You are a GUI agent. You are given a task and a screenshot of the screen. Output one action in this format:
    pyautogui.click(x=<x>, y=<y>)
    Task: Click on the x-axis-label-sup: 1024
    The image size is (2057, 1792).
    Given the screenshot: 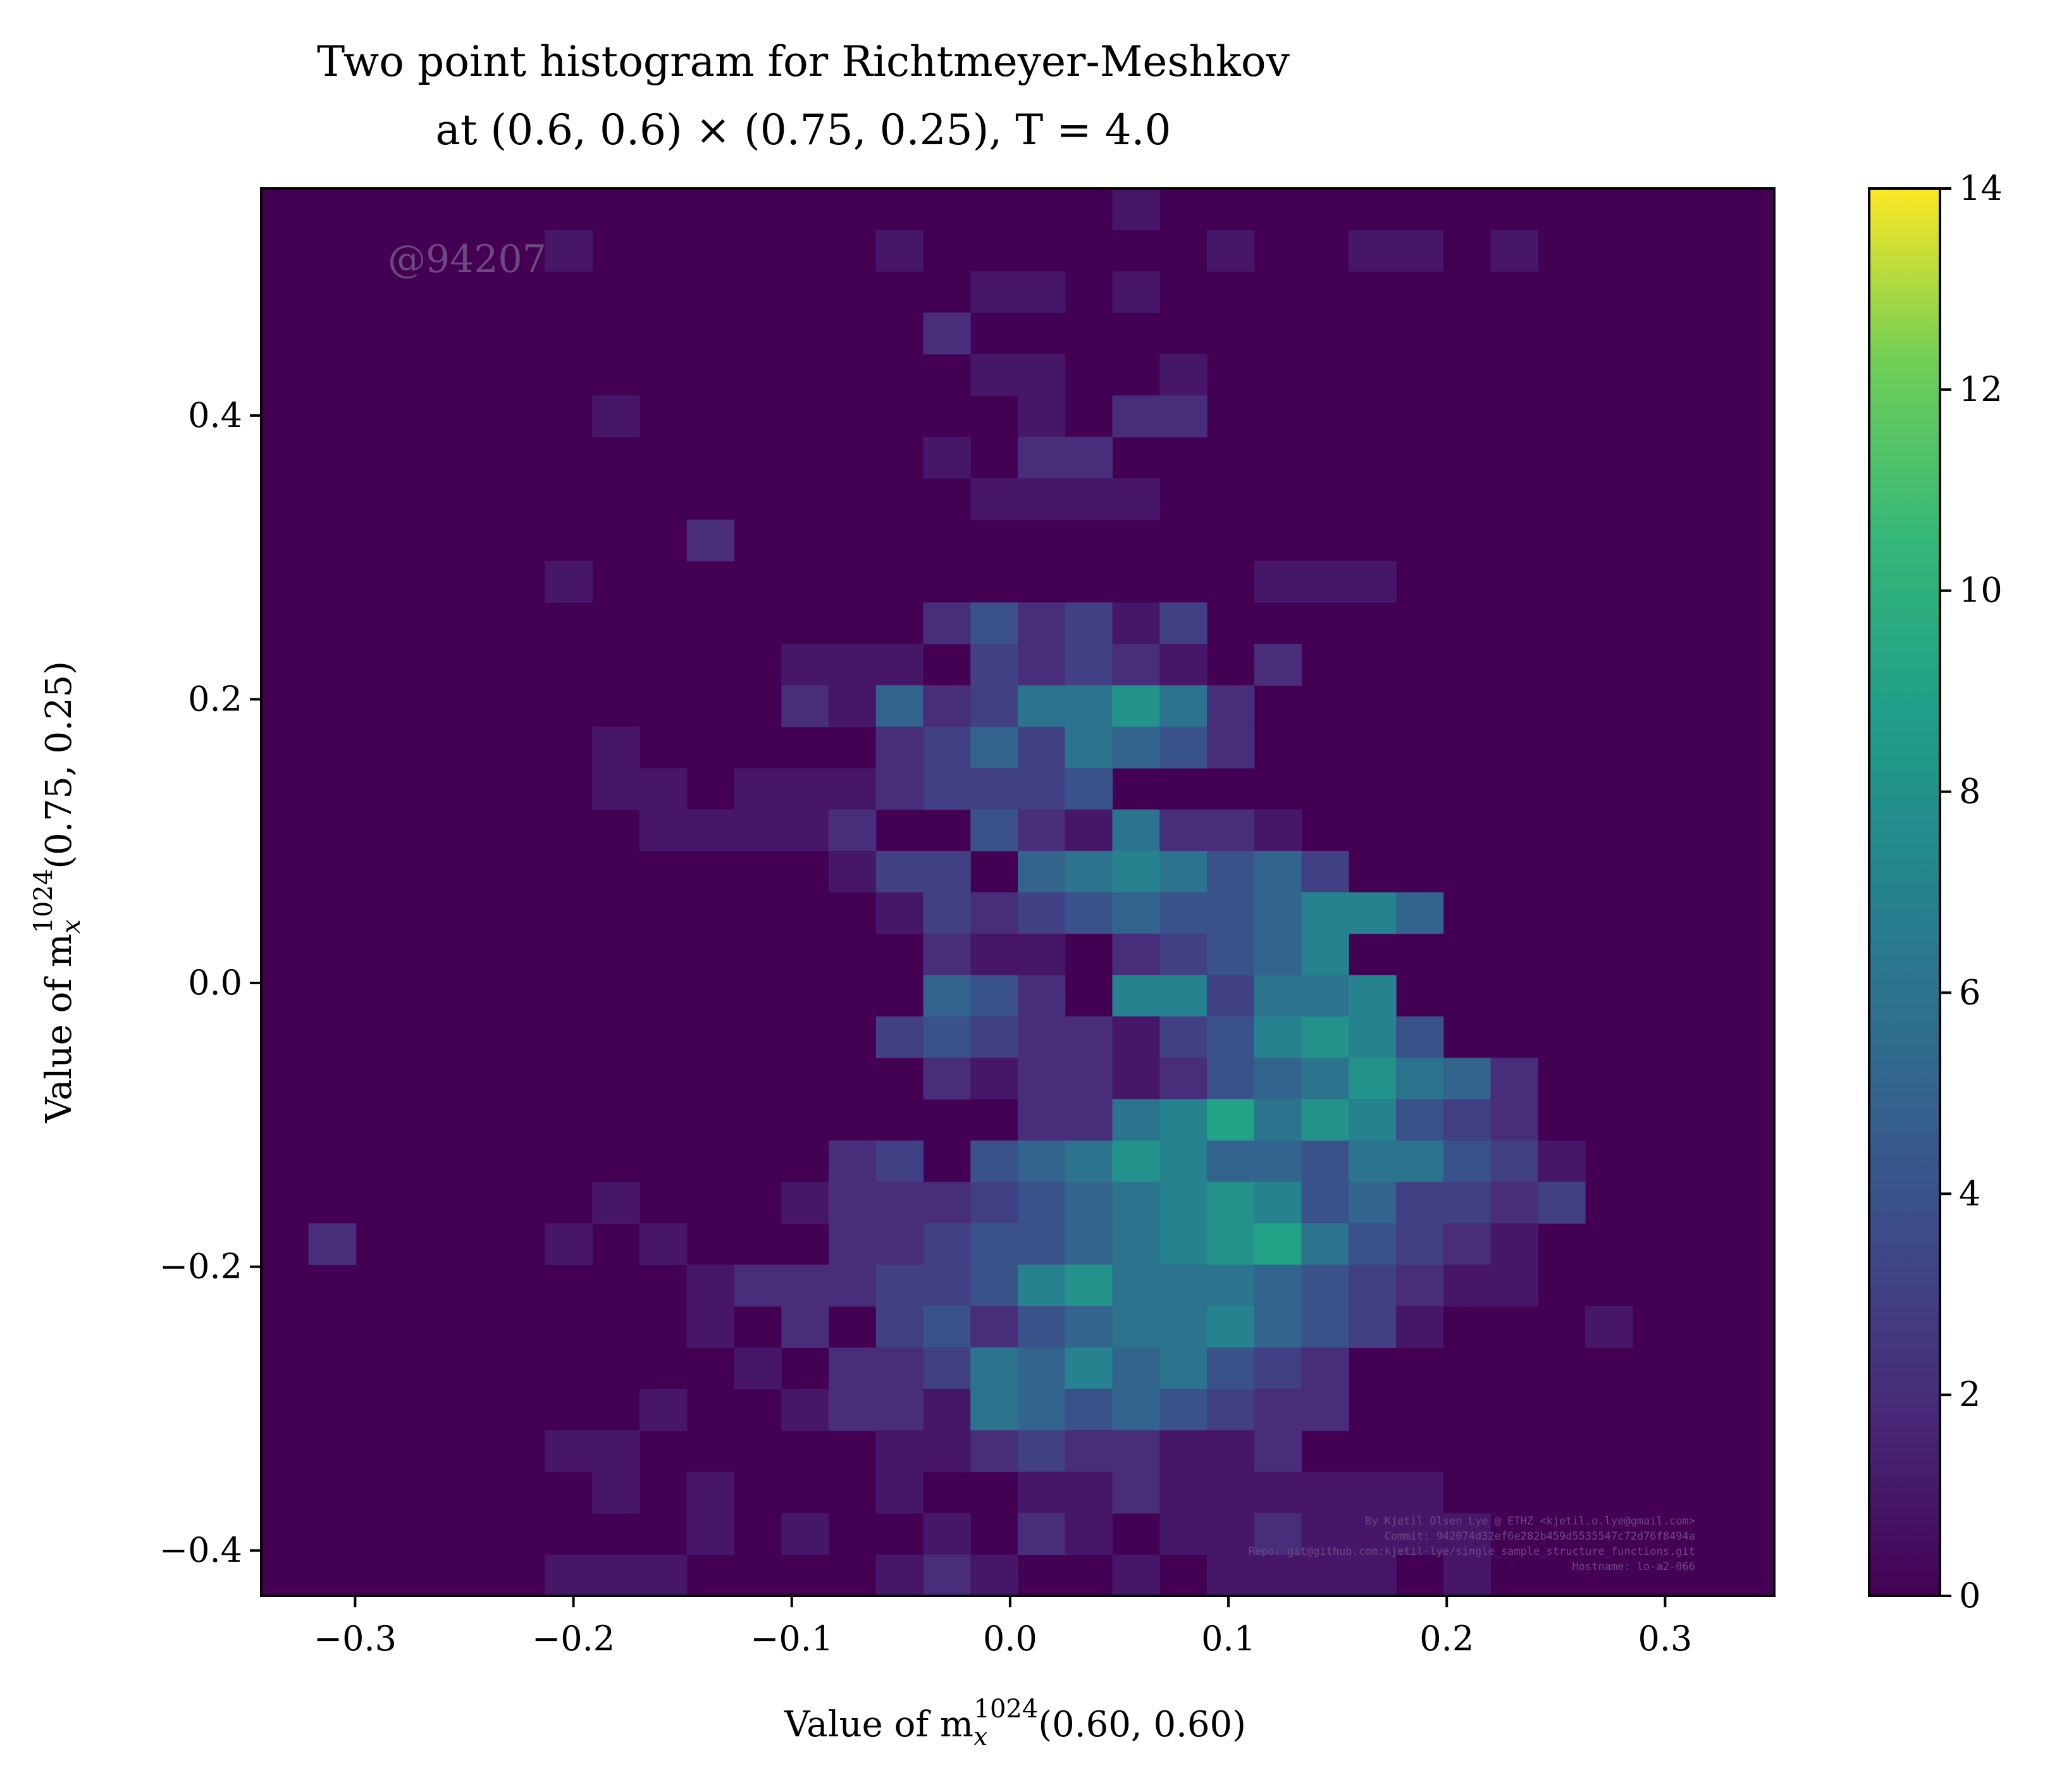 What is the action you would take?
    pyautogui.click(x=1007, y=1710)
    